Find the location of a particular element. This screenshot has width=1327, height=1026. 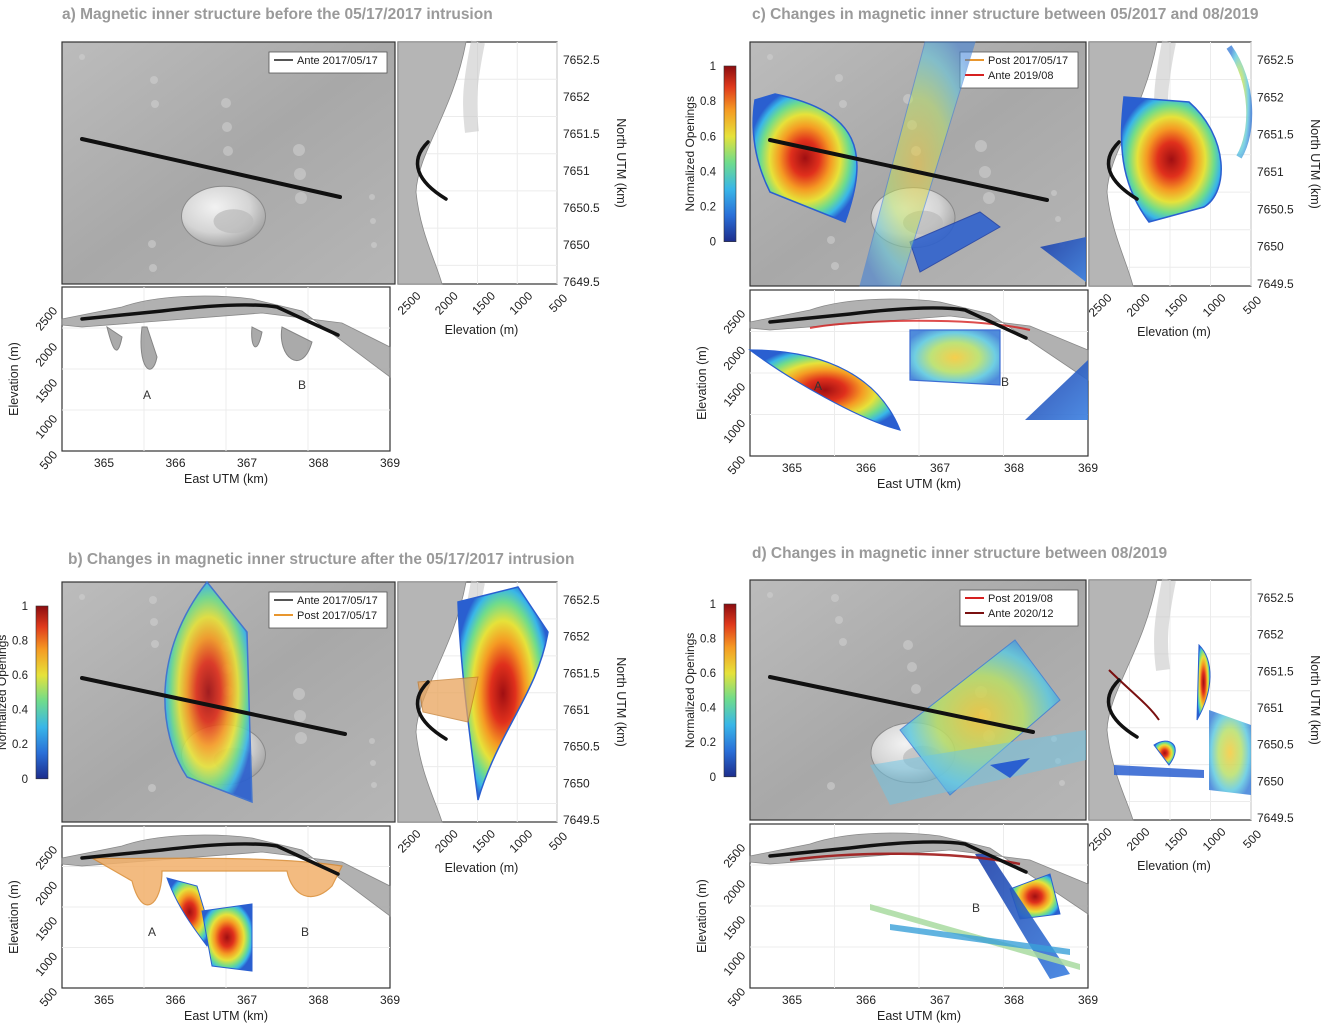

elevation-axis-label: Elevation (m) is located at coordinates (702, 383).